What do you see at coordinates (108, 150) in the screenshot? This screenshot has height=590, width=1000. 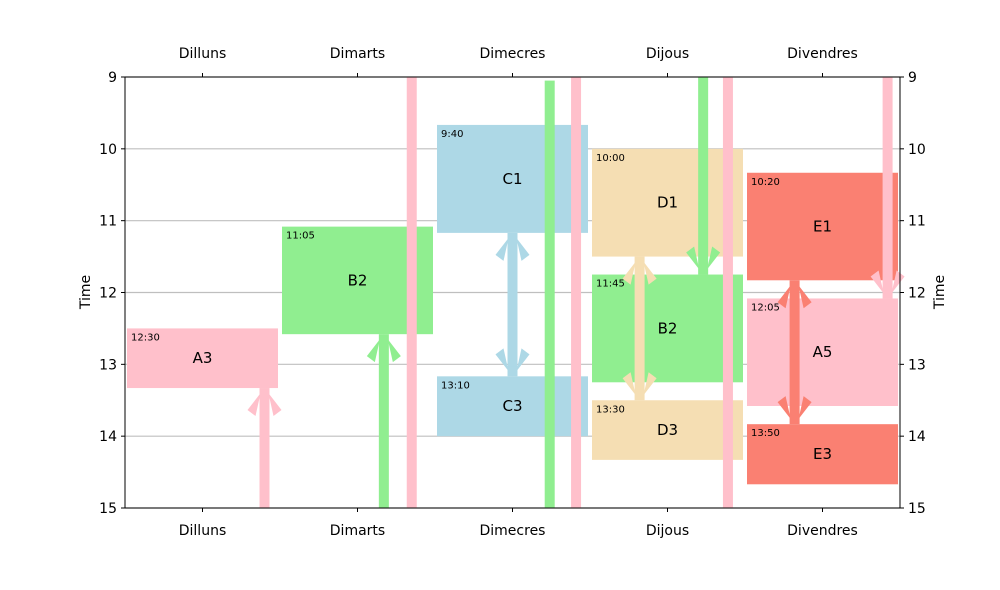 I see `y-tick-label-left: 10` at bounding box center [108, 150].